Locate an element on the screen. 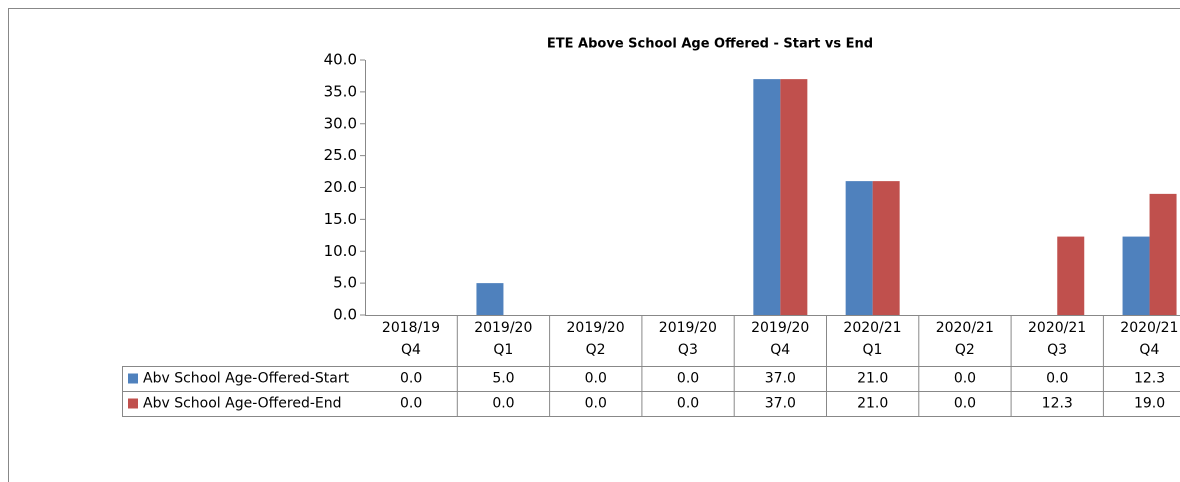 Image resolution: width=1180 pixels, height=482 pixels. data-table-value: 5.0 is located at coordinates (503, 379).